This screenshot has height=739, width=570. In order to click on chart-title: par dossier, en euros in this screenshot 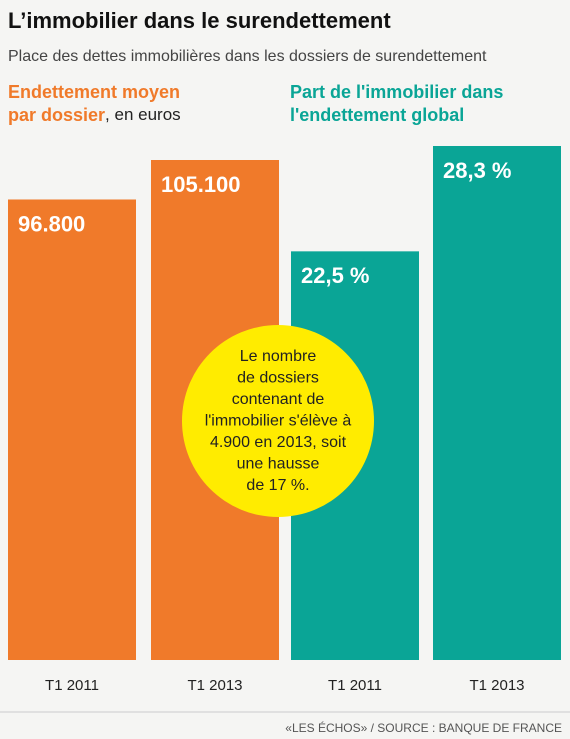, I will do `click(94, 115)`.